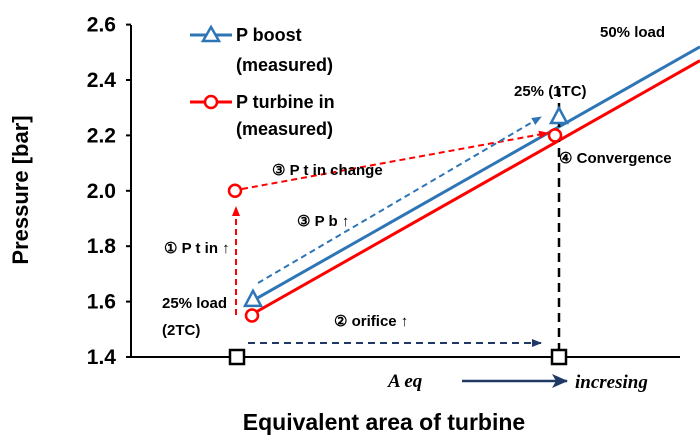 This screenshot has width=700, height=442. I want to click on y-tick-label: 1.4, so click(102, 357).